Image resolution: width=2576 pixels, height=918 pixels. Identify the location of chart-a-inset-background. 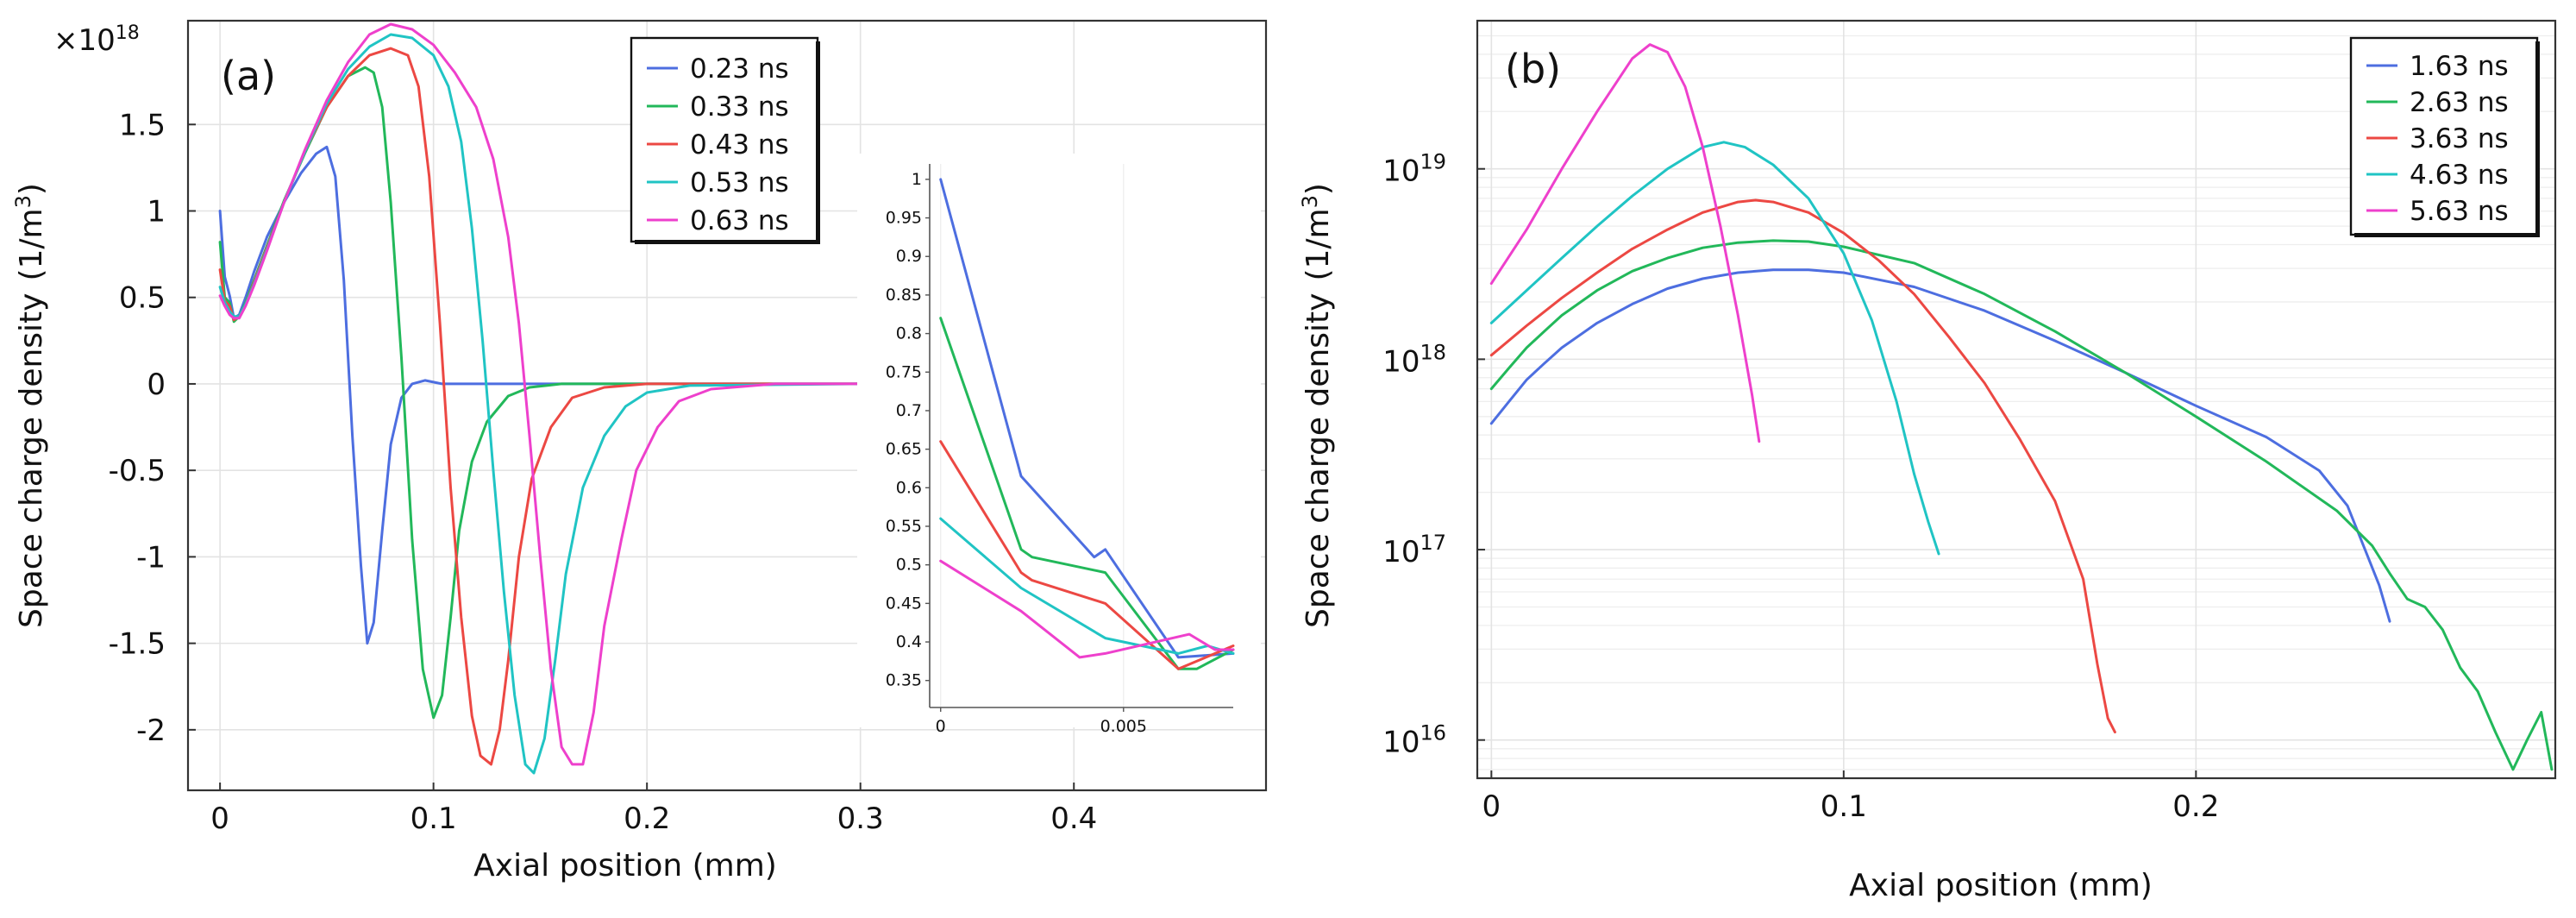
(1059, 441).